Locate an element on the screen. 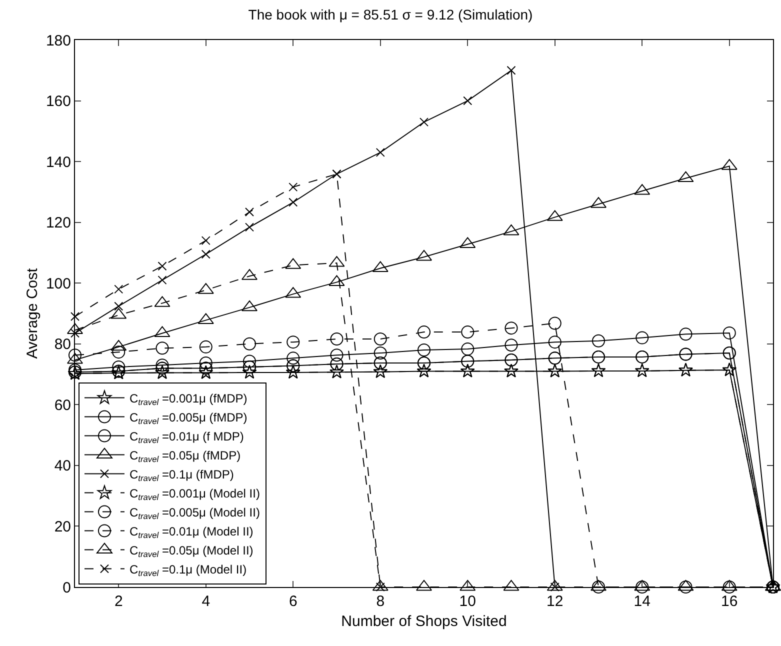 The width and height of the screenshot is (781, 646). y-tick-label: 60 is located at coordinates (62, 405).